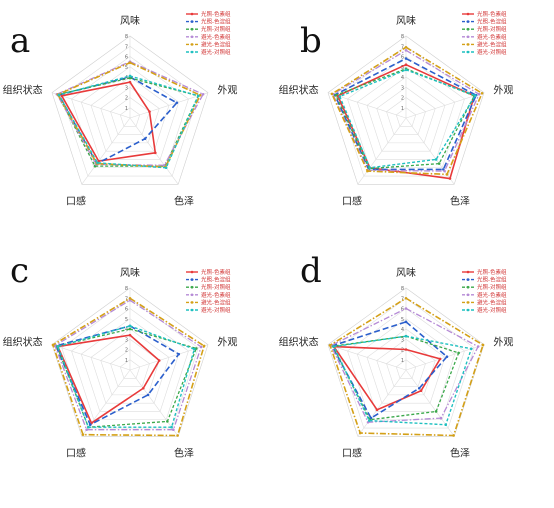  What do you see at coordinates (492, 14) in the screenshot?
I see `legend-entry: 光照-色素组` at bounding box center [492, 14].